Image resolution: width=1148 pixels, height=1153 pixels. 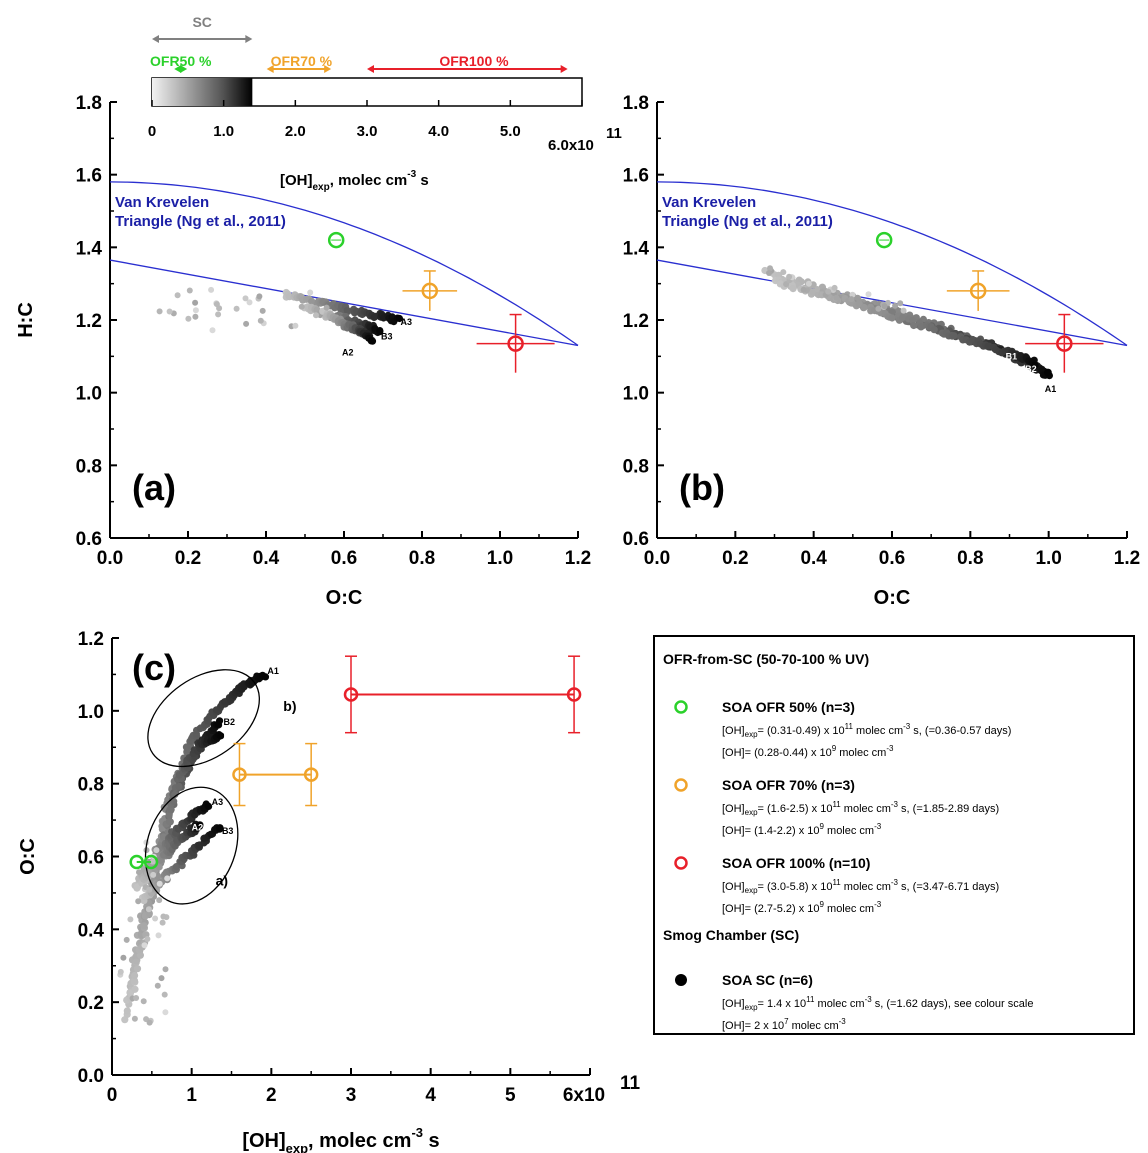 I want to click on colorbar-title: [OH]exp, molec cm-3 s, so click(x=354, y=181).